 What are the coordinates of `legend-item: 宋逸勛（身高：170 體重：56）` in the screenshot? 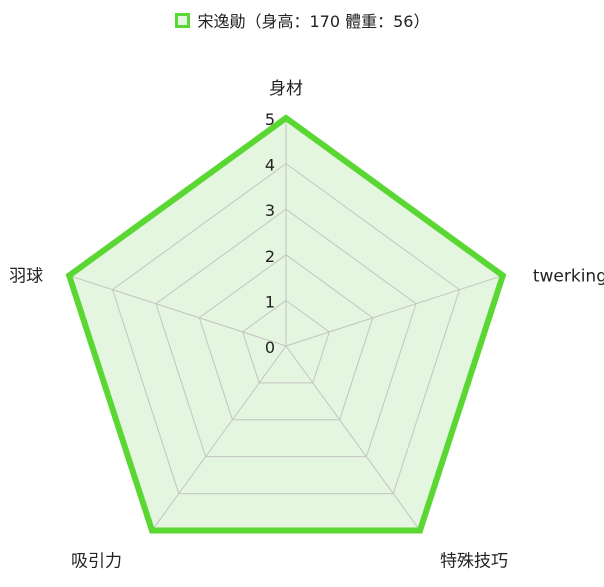 It's located at (302, 20).